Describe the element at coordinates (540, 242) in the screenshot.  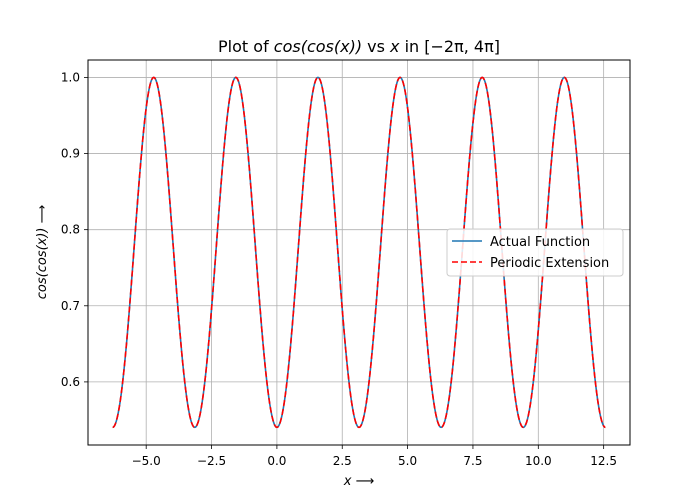
I see `legend-label-actual-function: Actual Function` at that location.